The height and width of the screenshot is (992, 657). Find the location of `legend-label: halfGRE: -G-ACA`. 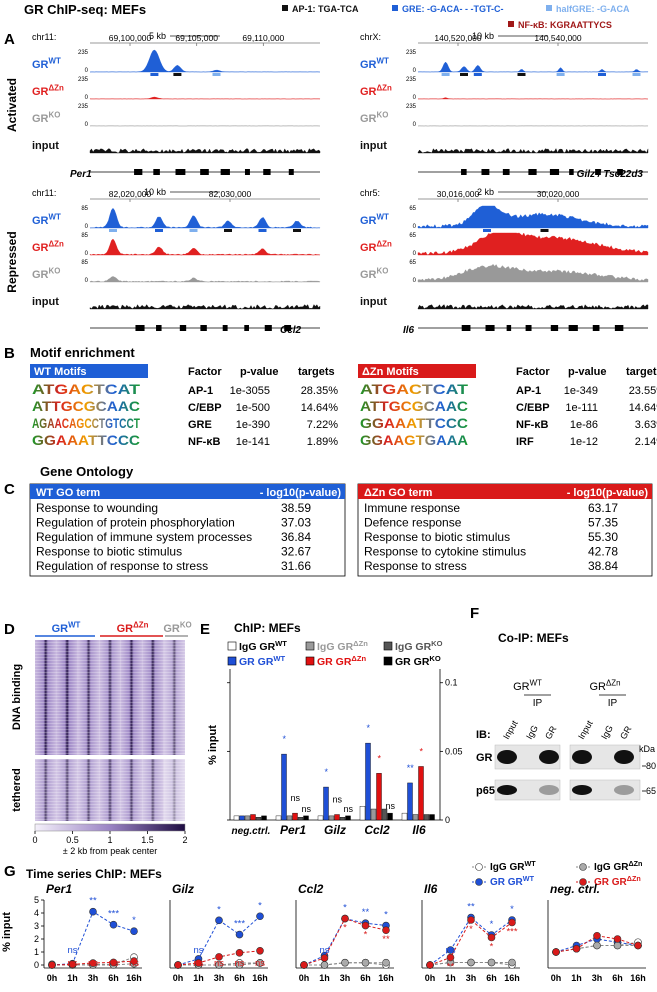

legend-label: halfGRE: -G-ACA is located at coordinates (593, 9).